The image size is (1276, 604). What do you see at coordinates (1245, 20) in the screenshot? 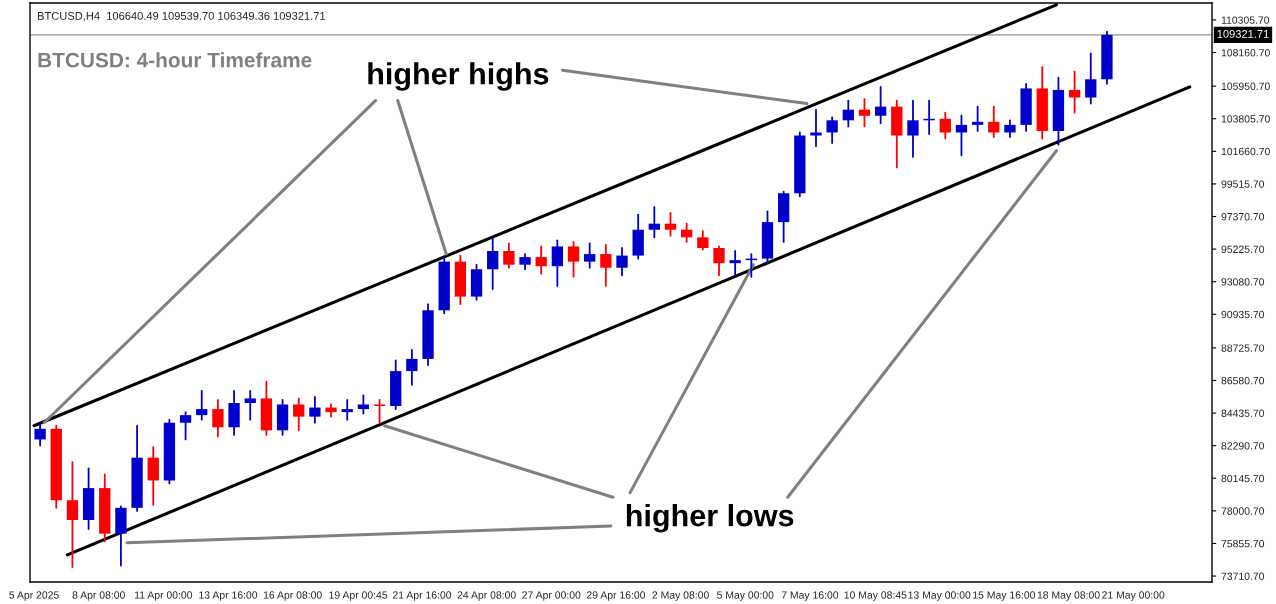
I see `y-tick-label: 110305.70` at bounding box center [1245, 20].